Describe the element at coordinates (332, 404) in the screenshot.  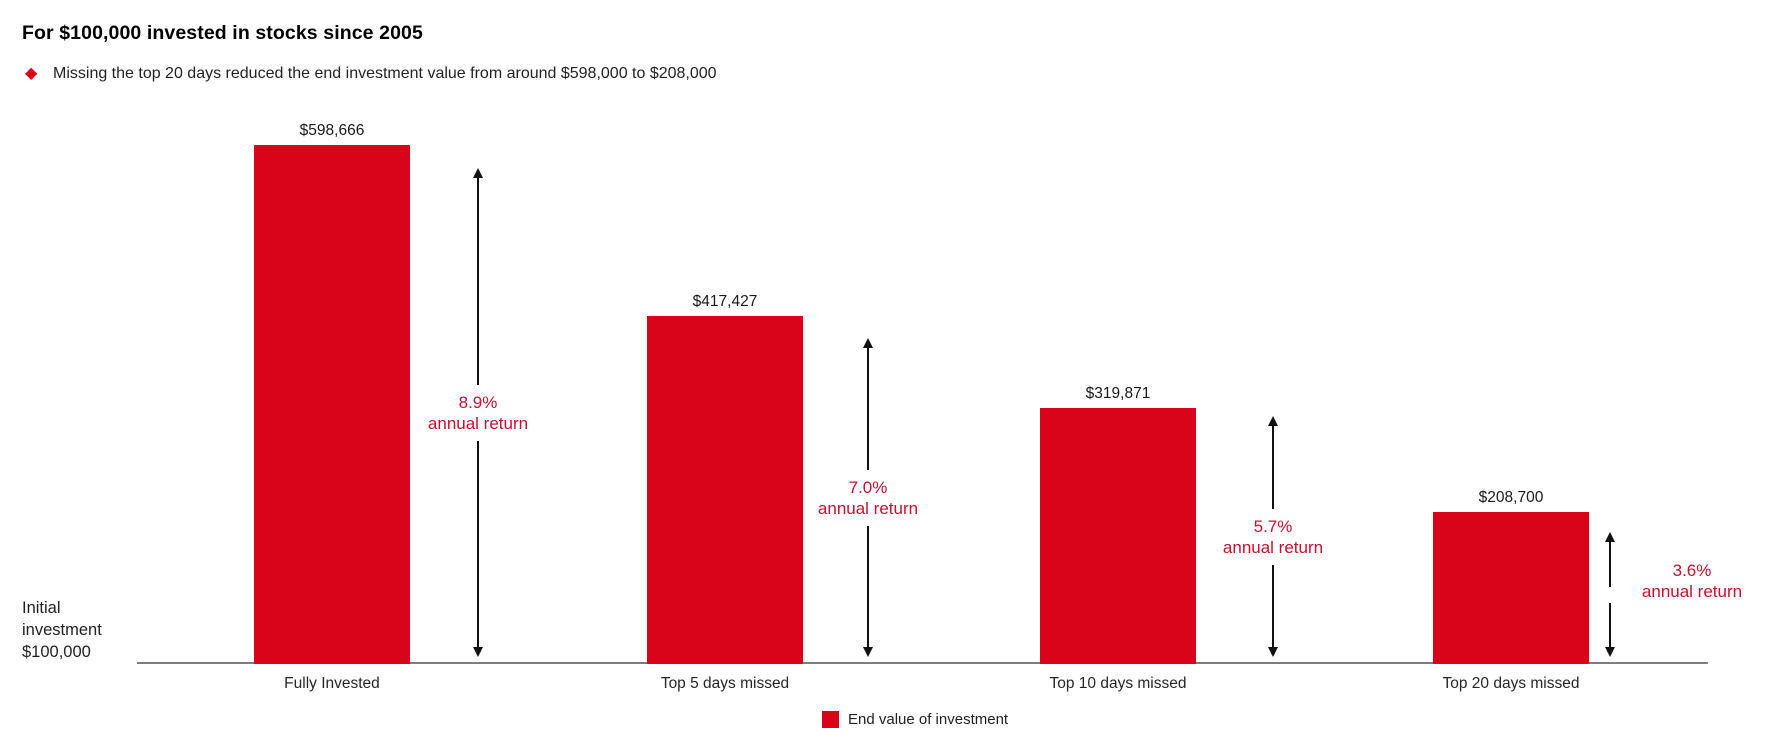
I see `bar-fully-invested` at that location.